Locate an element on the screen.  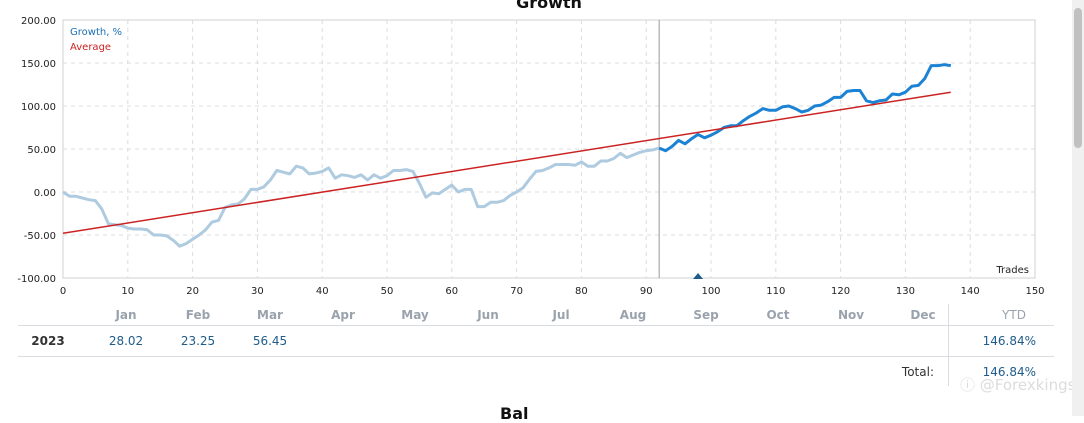
watermark: ⓘ @Forexkings is located at coordinates (1018, 385).